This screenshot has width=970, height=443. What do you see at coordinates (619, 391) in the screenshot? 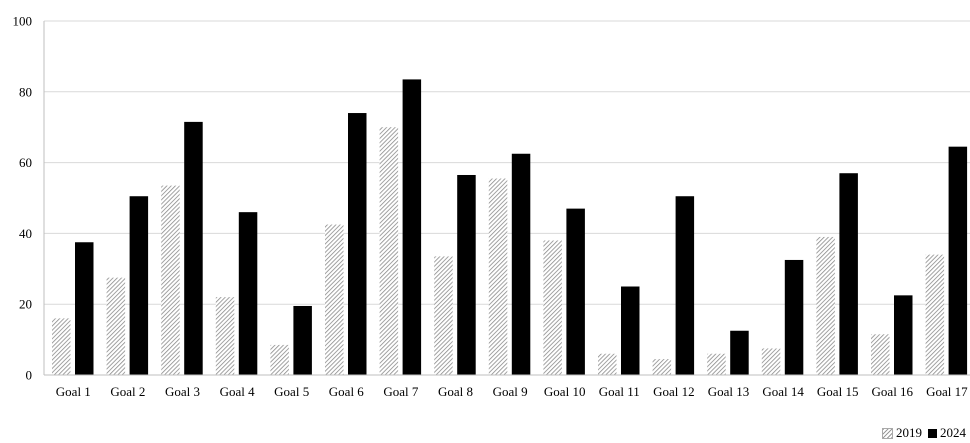
I see `x-tick-label: Goal 11` at bounding box center [619, 391].